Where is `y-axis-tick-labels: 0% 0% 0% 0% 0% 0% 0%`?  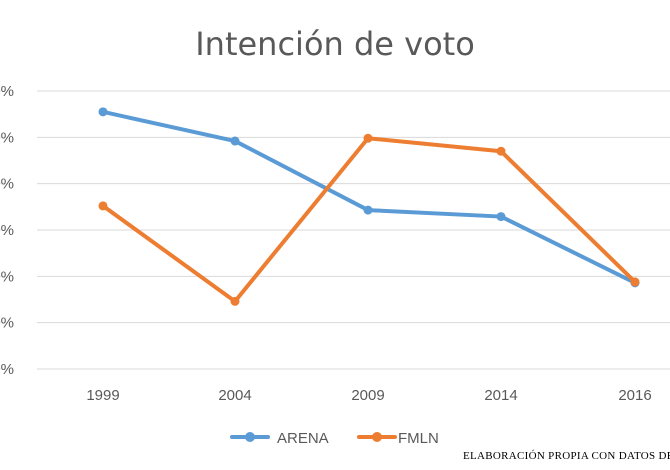
y-axis-tick-labels: 0% 0% 0% 0% 0% 0% 0% is located at coordinates (7, 230).